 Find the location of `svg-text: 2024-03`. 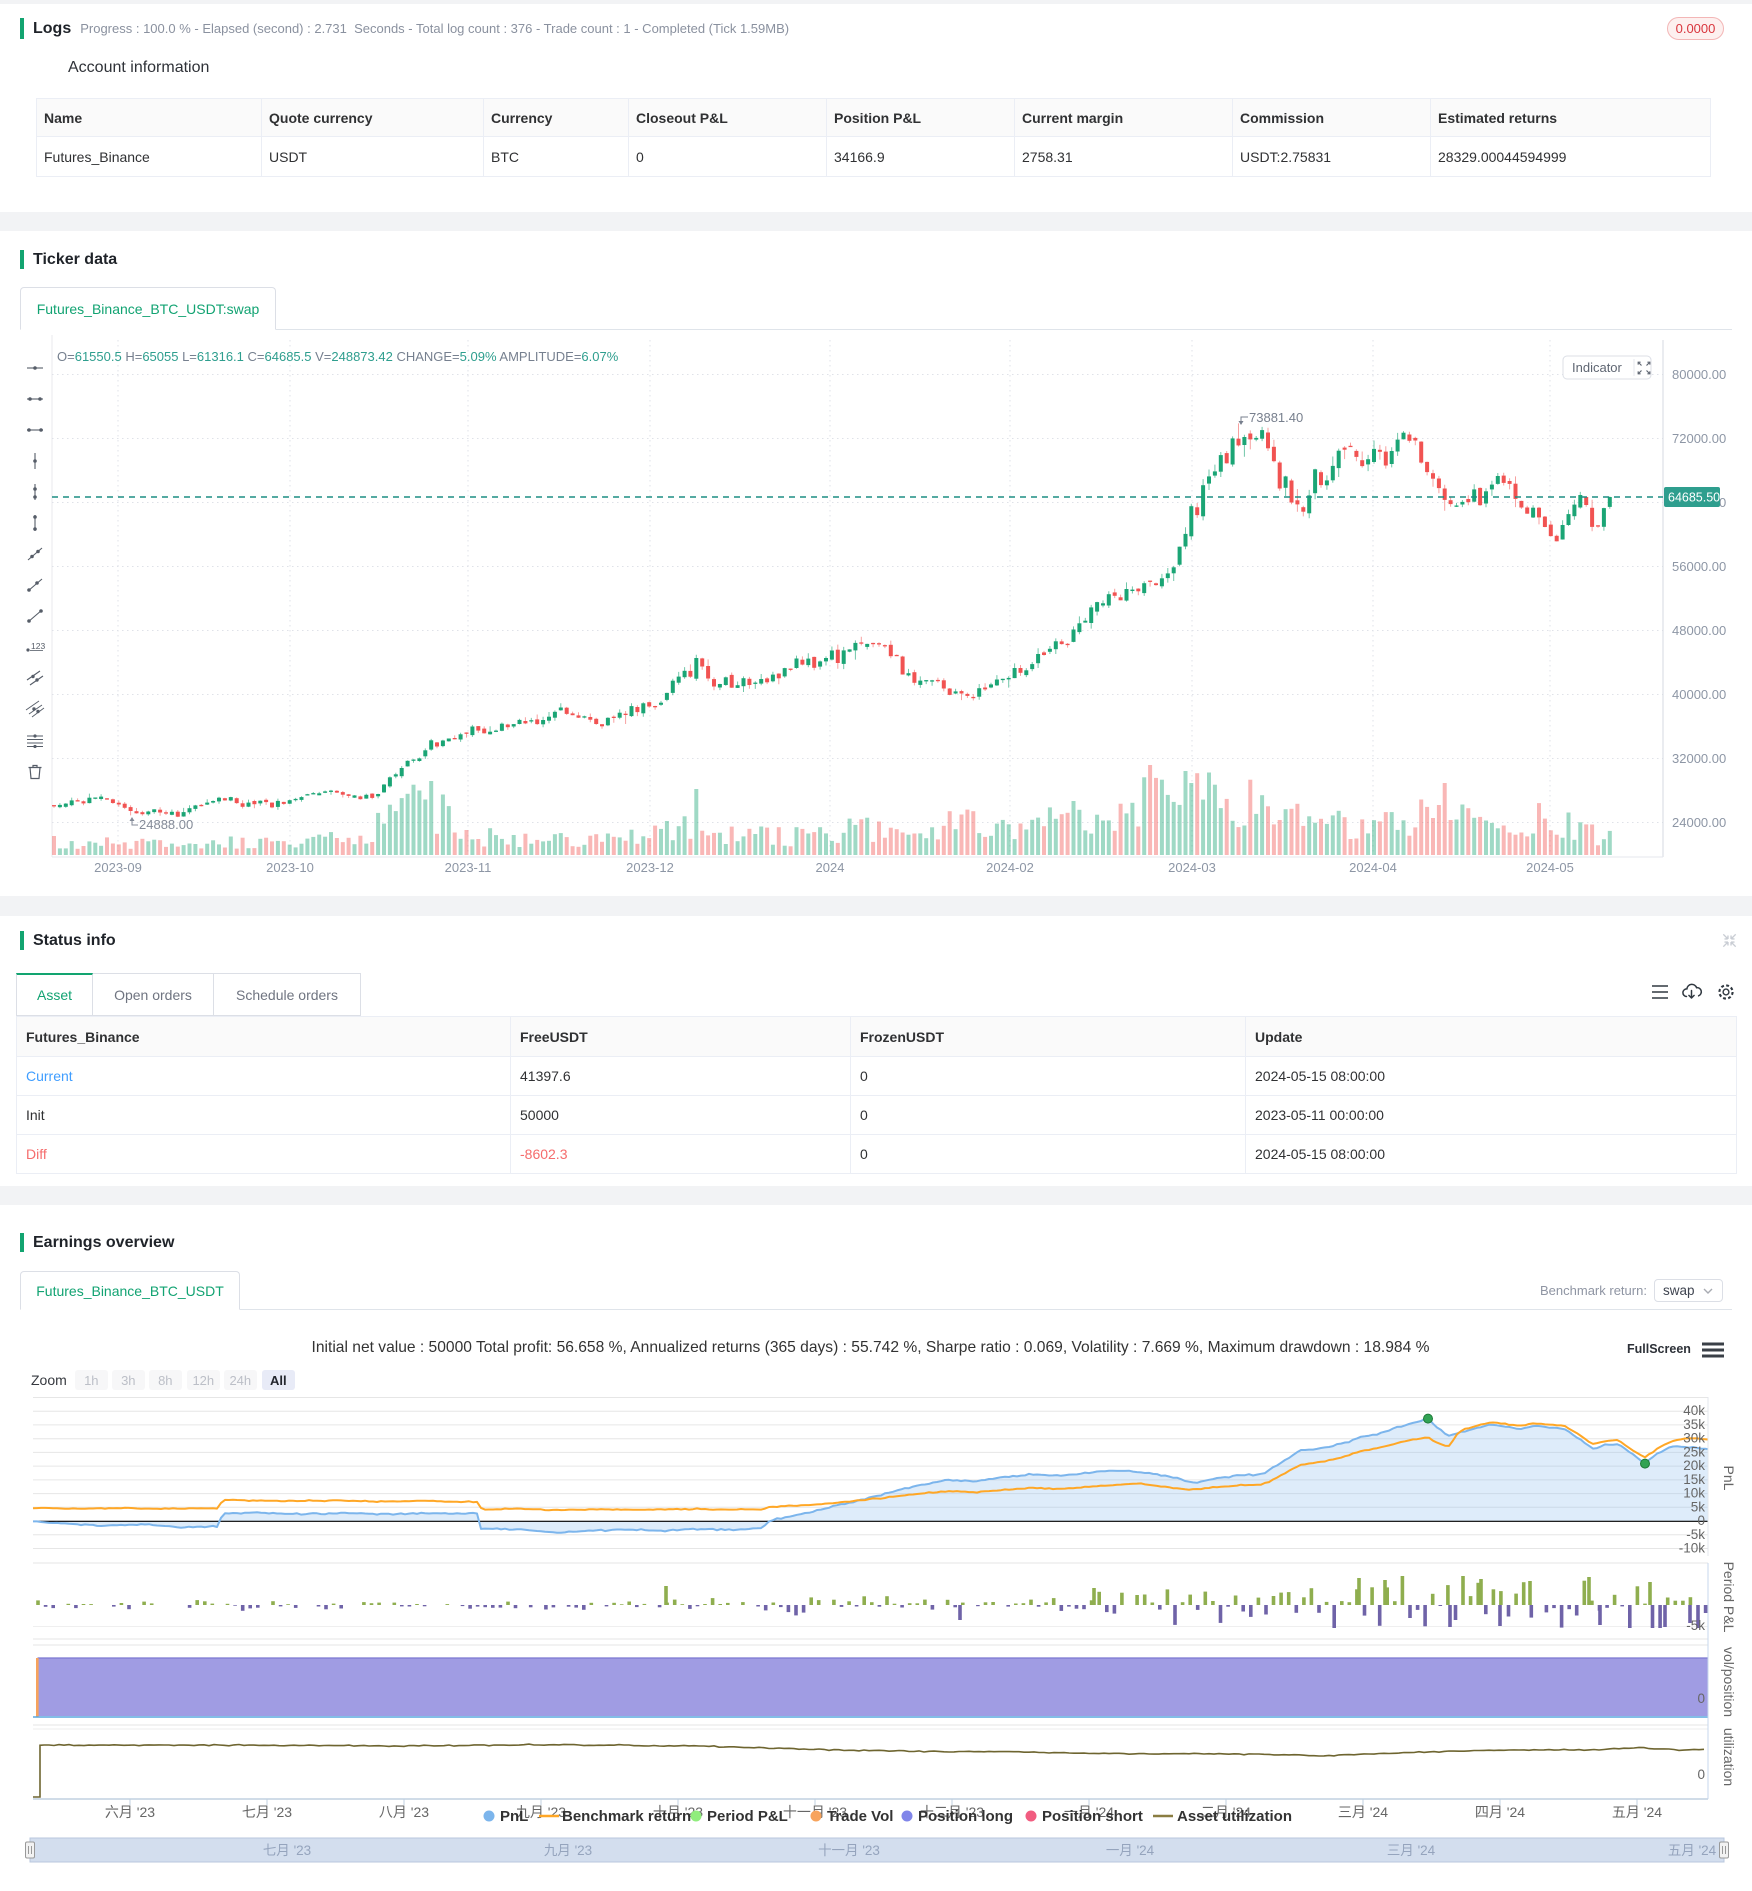

svg-text: 2024-03 is located at coordinates (1192, 867).